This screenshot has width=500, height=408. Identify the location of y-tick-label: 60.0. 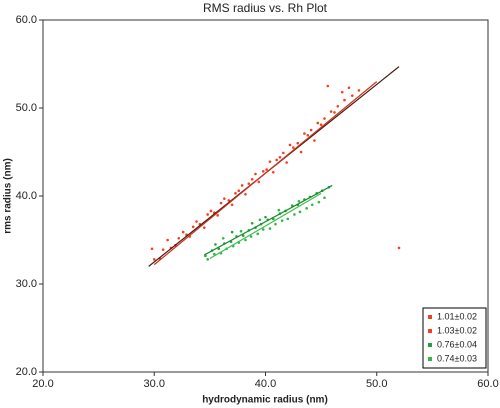
(26, 20).